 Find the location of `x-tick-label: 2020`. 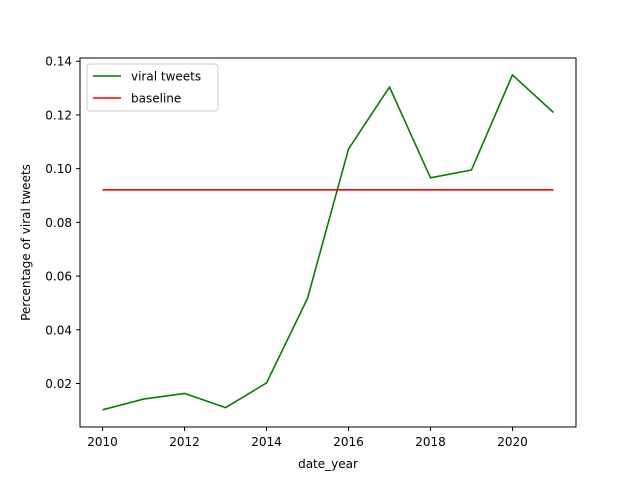

x-tick-label: 2020 is located at coordinates (512, 442).